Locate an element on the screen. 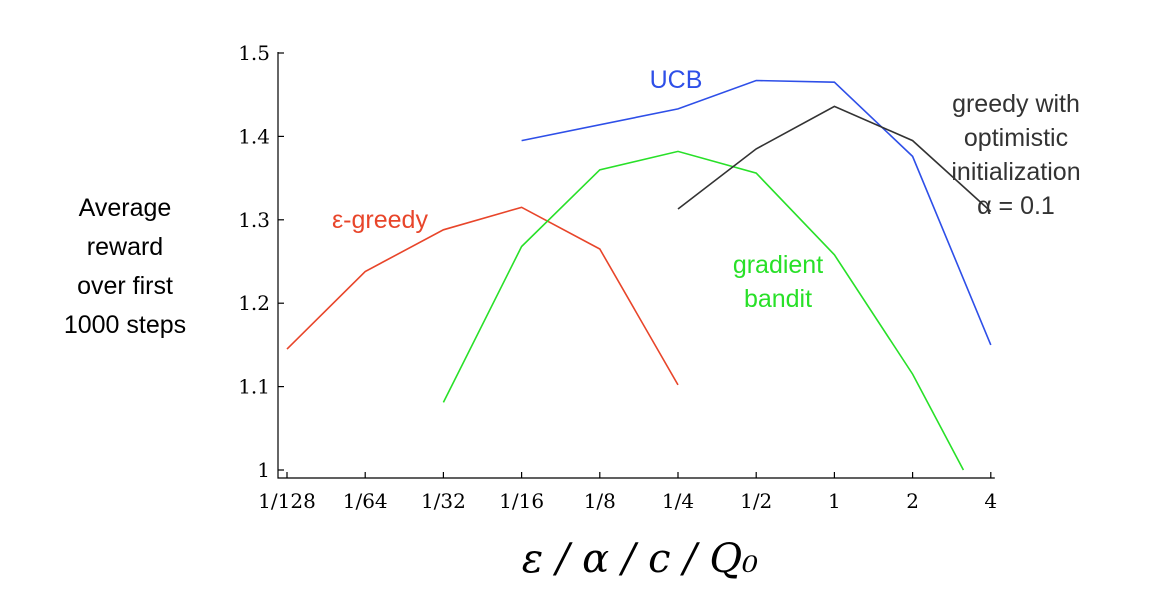  series-line-optimistic-greedy is located at coordinates (834, 159).